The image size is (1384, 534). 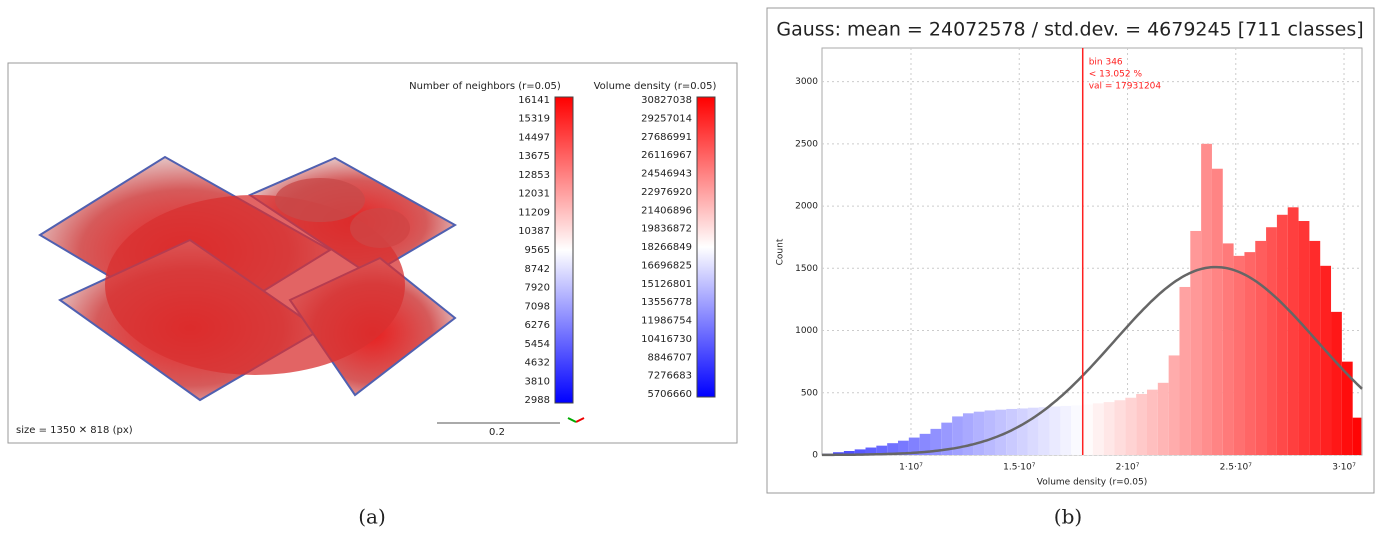 I want to click on annotation: < 13.052 %, so click(x=1116, y=75).